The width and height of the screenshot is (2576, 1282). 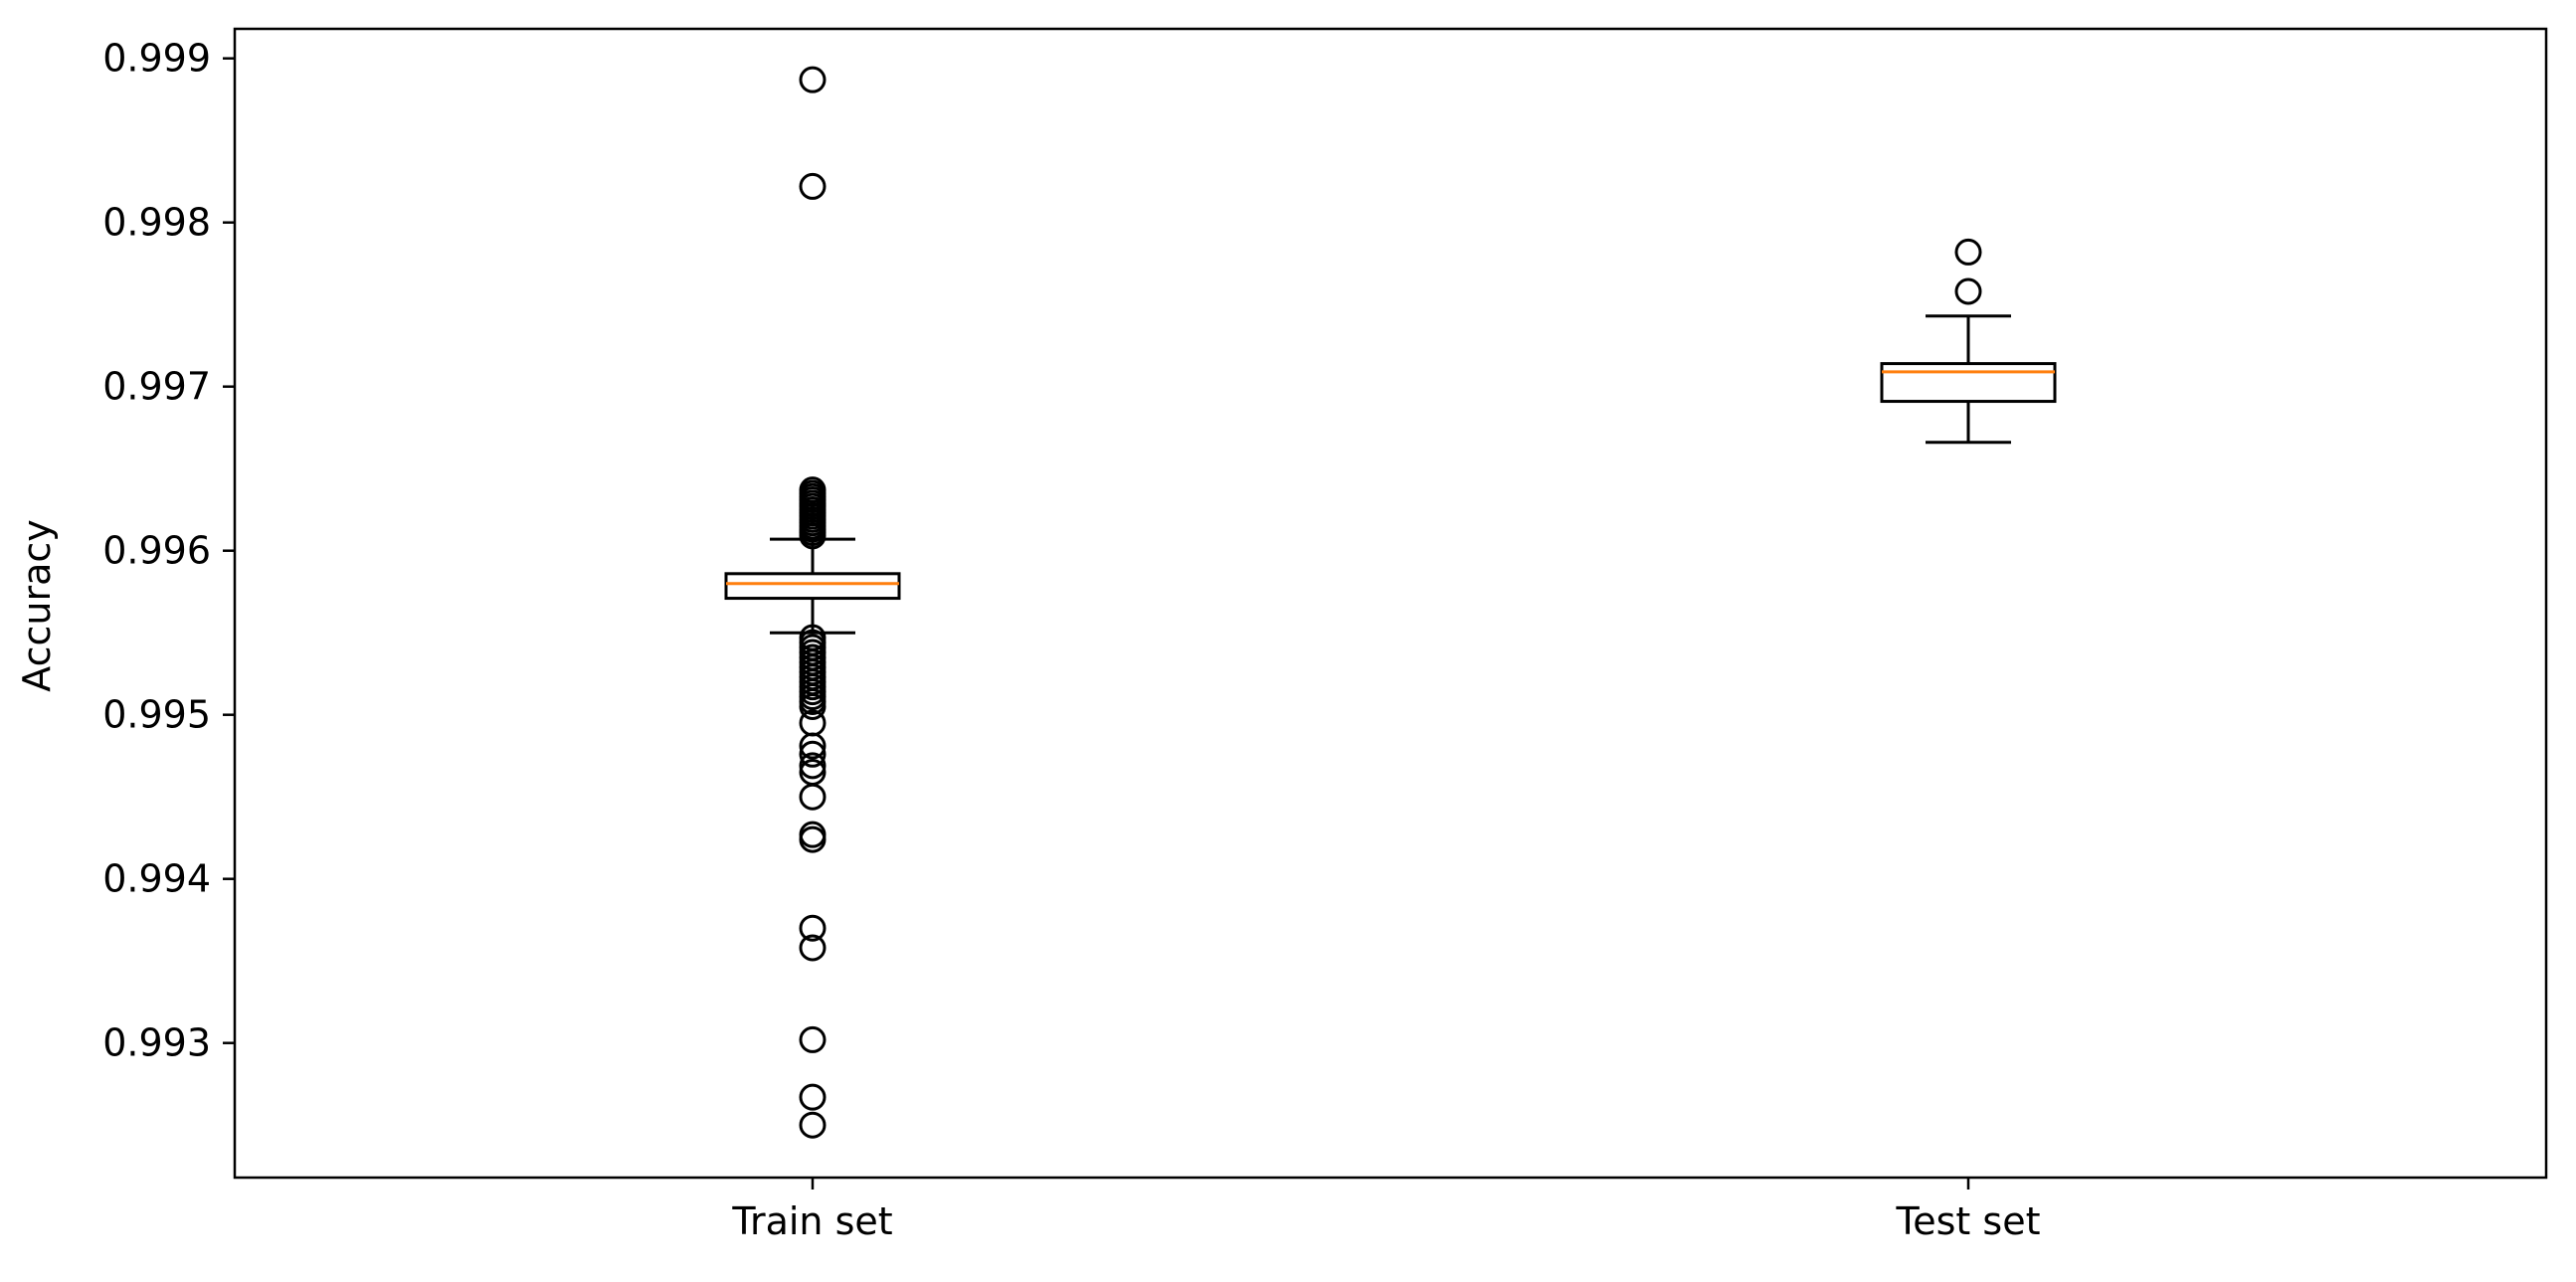 I want to click on x-tick-label: Test set, so click(x=1968, y=1221).